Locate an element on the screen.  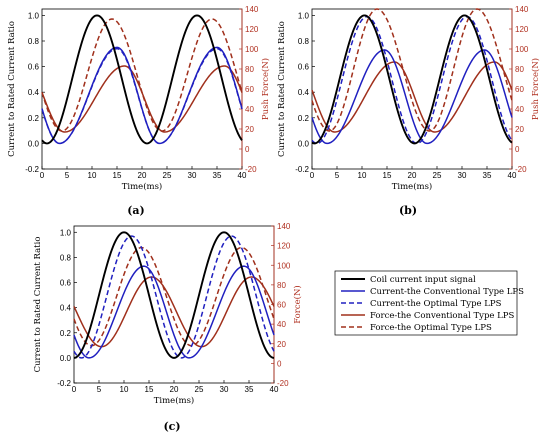
panel-label: (b) is located at coordinates (408, 210).